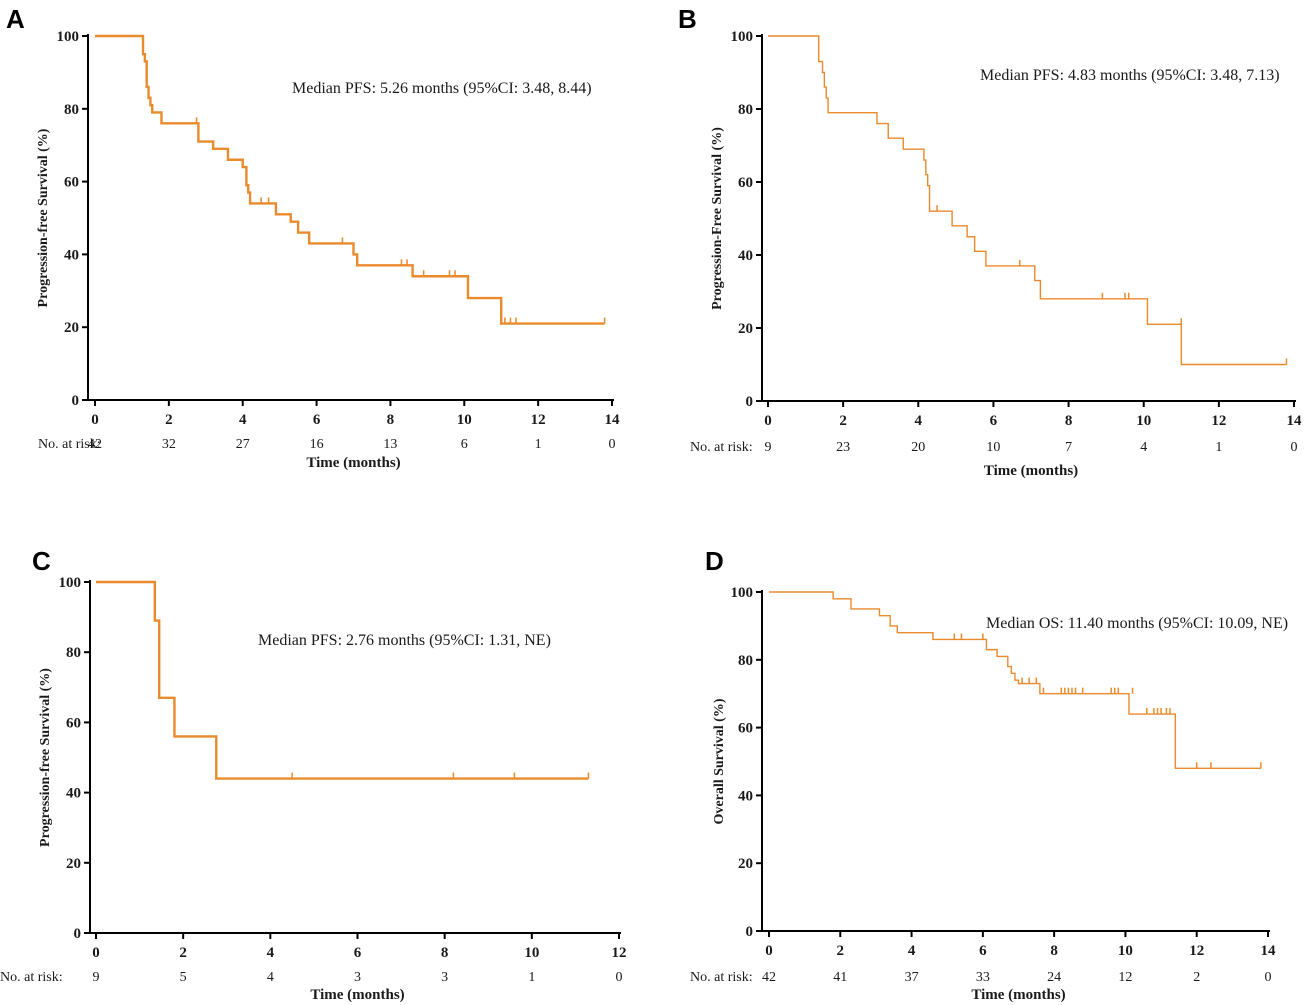 The image size is (1314, 1005). I want to click on risk-count: 6, so click(464, 444).